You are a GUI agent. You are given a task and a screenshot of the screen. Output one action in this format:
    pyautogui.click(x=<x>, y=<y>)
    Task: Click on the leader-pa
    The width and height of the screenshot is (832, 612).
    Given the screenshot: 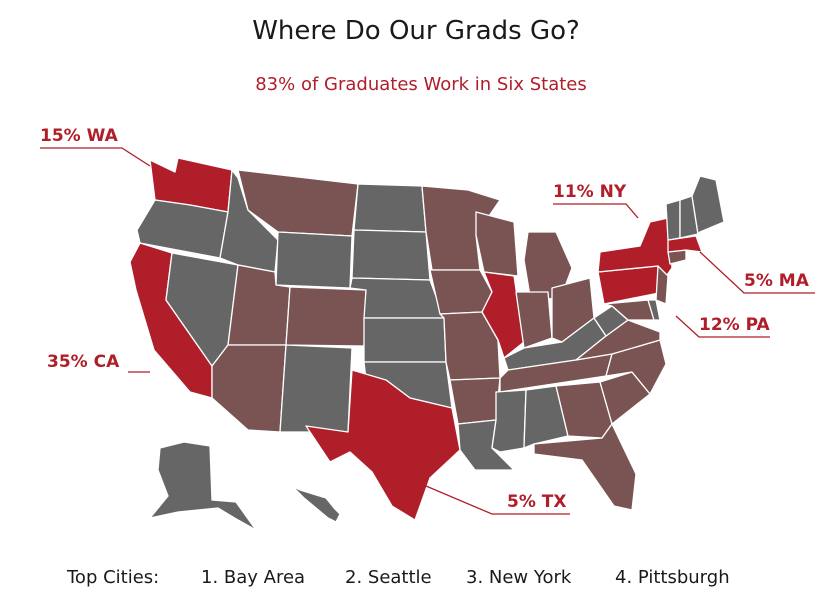 What is the action you would take?
    pyautogui.click(x=722, y=326)
    